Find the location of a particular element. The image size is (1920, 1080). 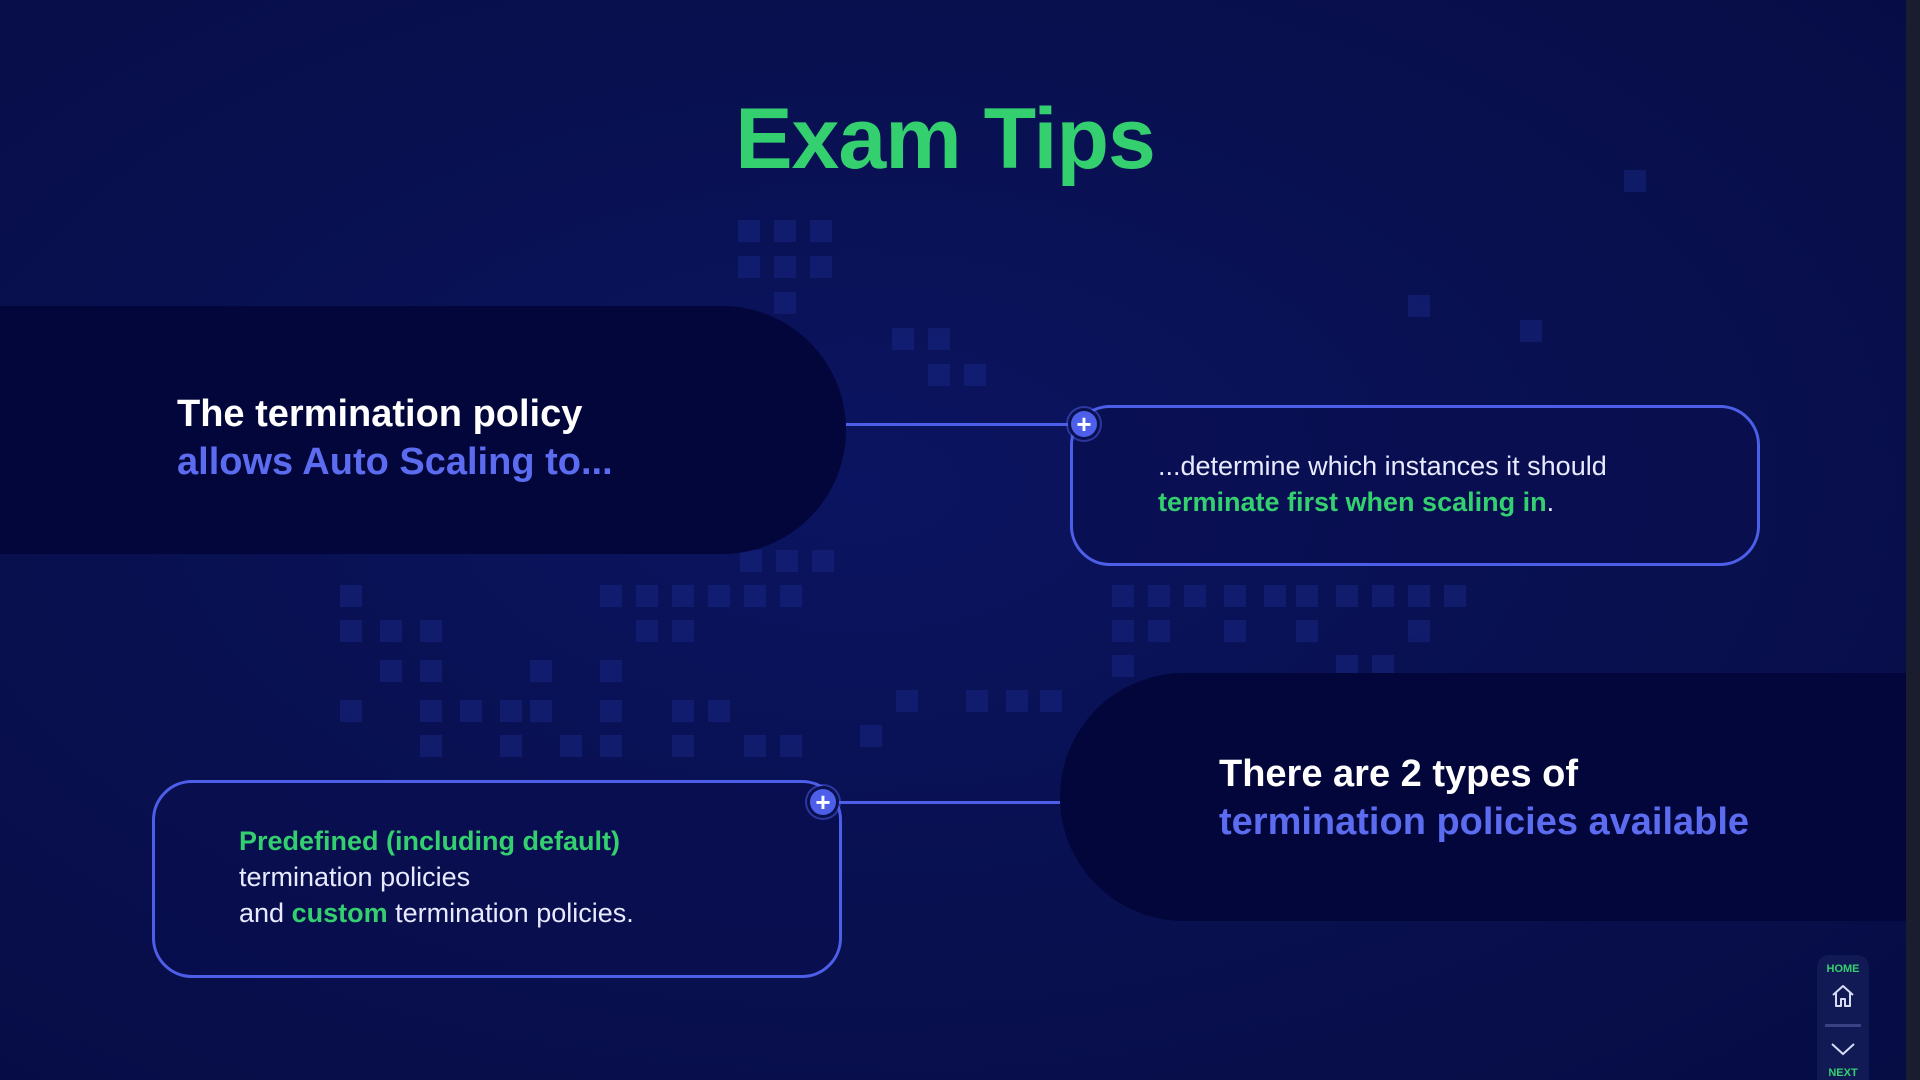

expand-plus-icon-bottom: + is located at coordinates (823, 802).